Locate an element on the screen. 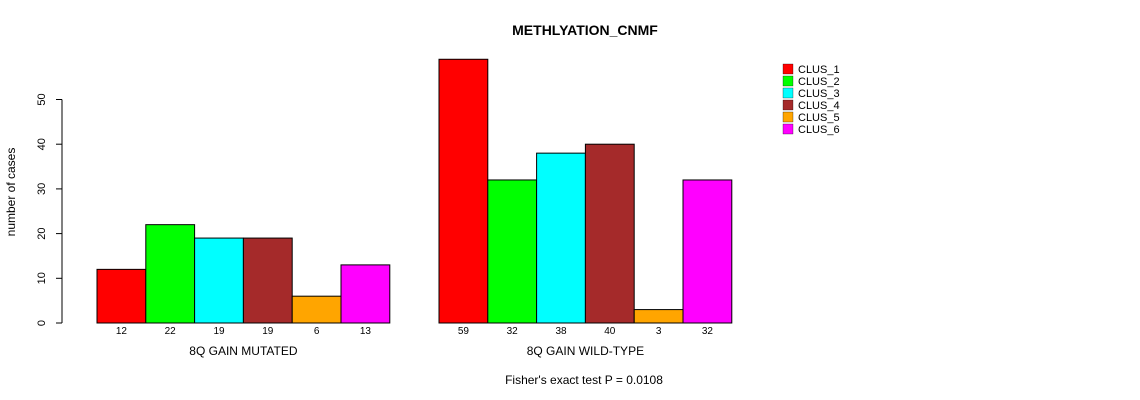  bar-count-label: 3 is located at coordinates (659, 331).